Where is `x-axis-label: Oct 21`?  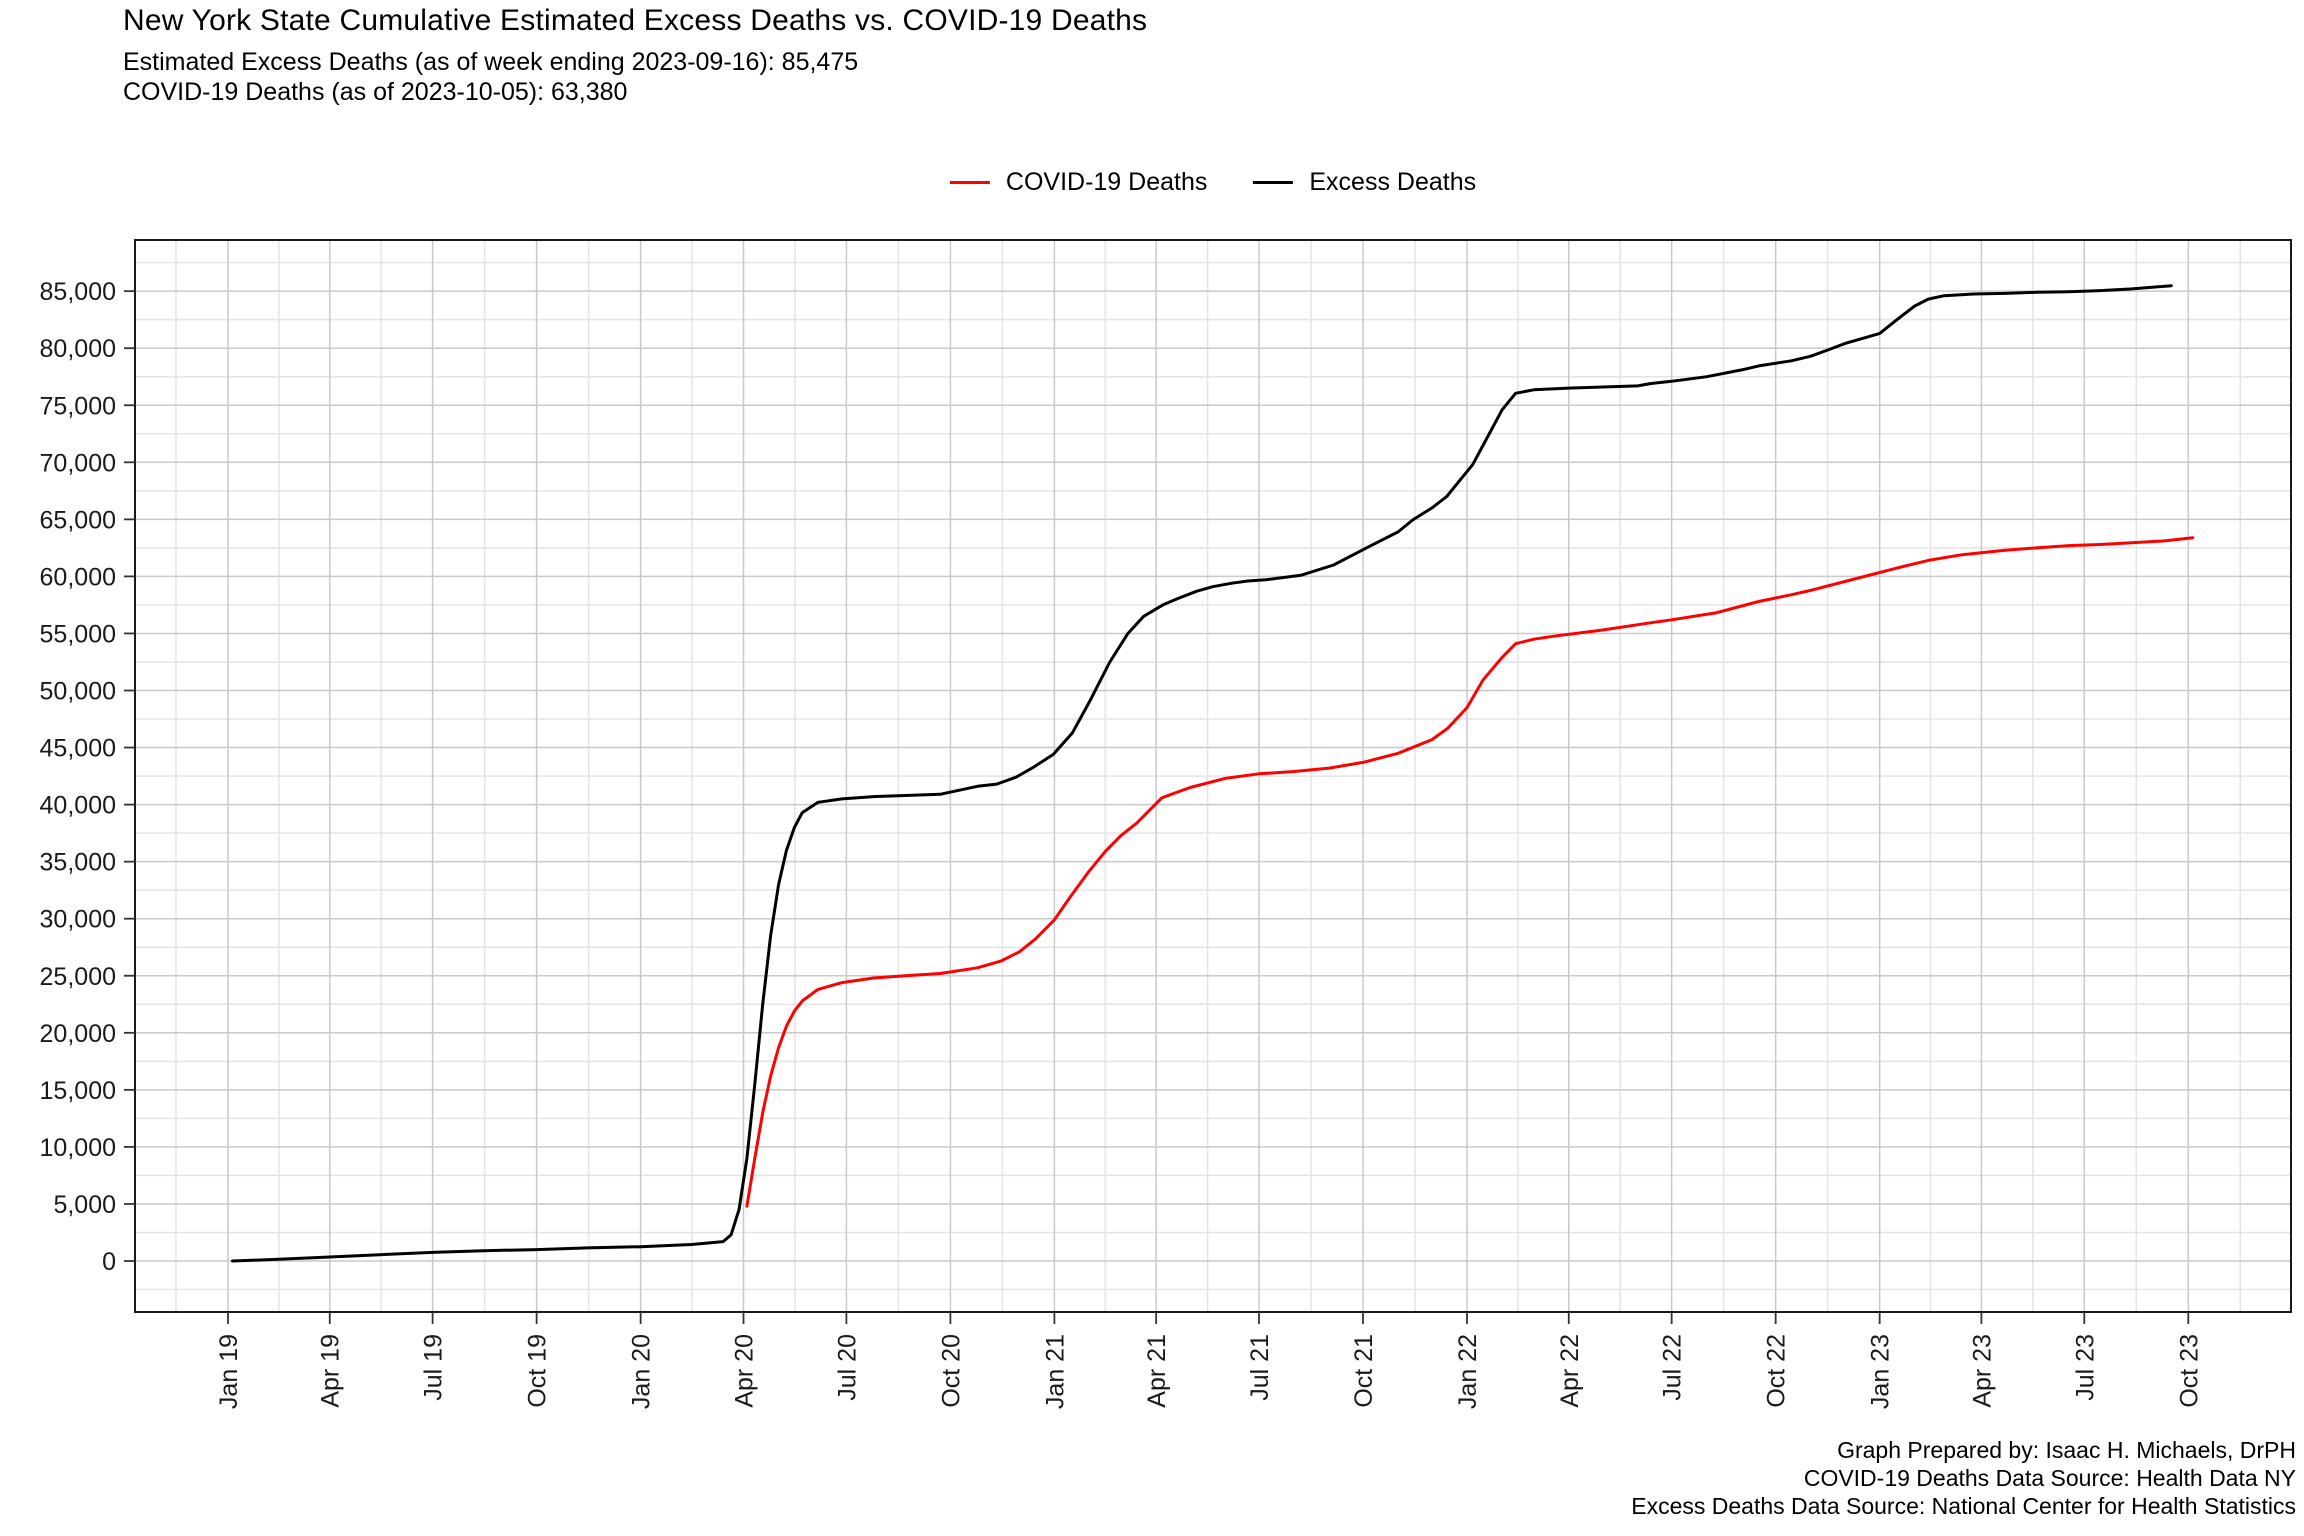
x-axis-label: Oct 21 is located at coordinates (1364, 1371).